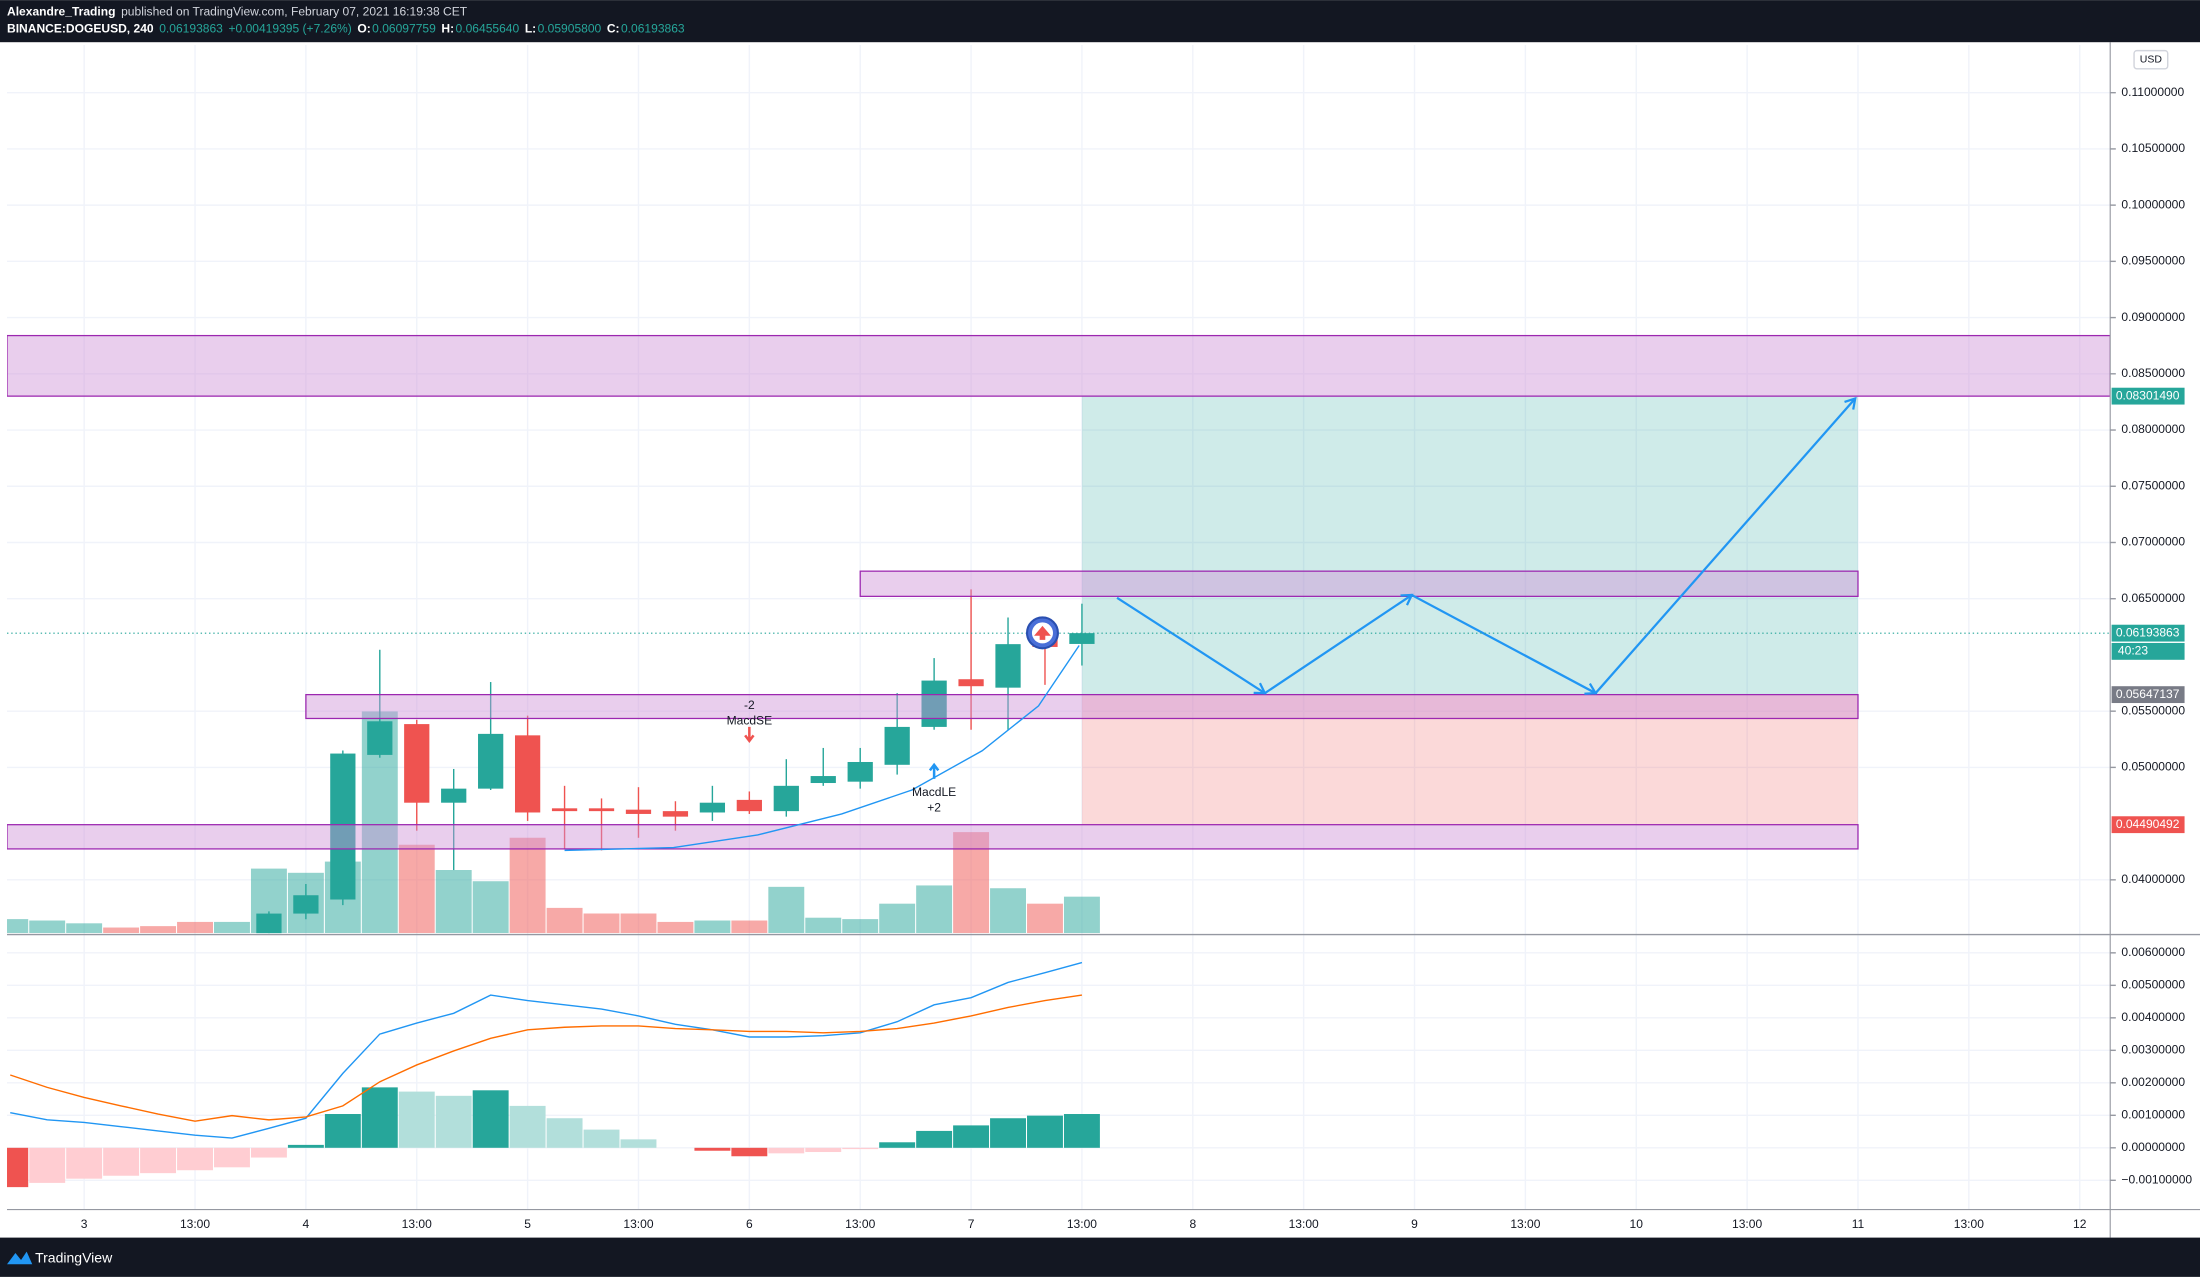 Image resolution: width=2200 pixels, height=1277 pixels. I want to click on x-tick-label: 6, so click(749, 1224).